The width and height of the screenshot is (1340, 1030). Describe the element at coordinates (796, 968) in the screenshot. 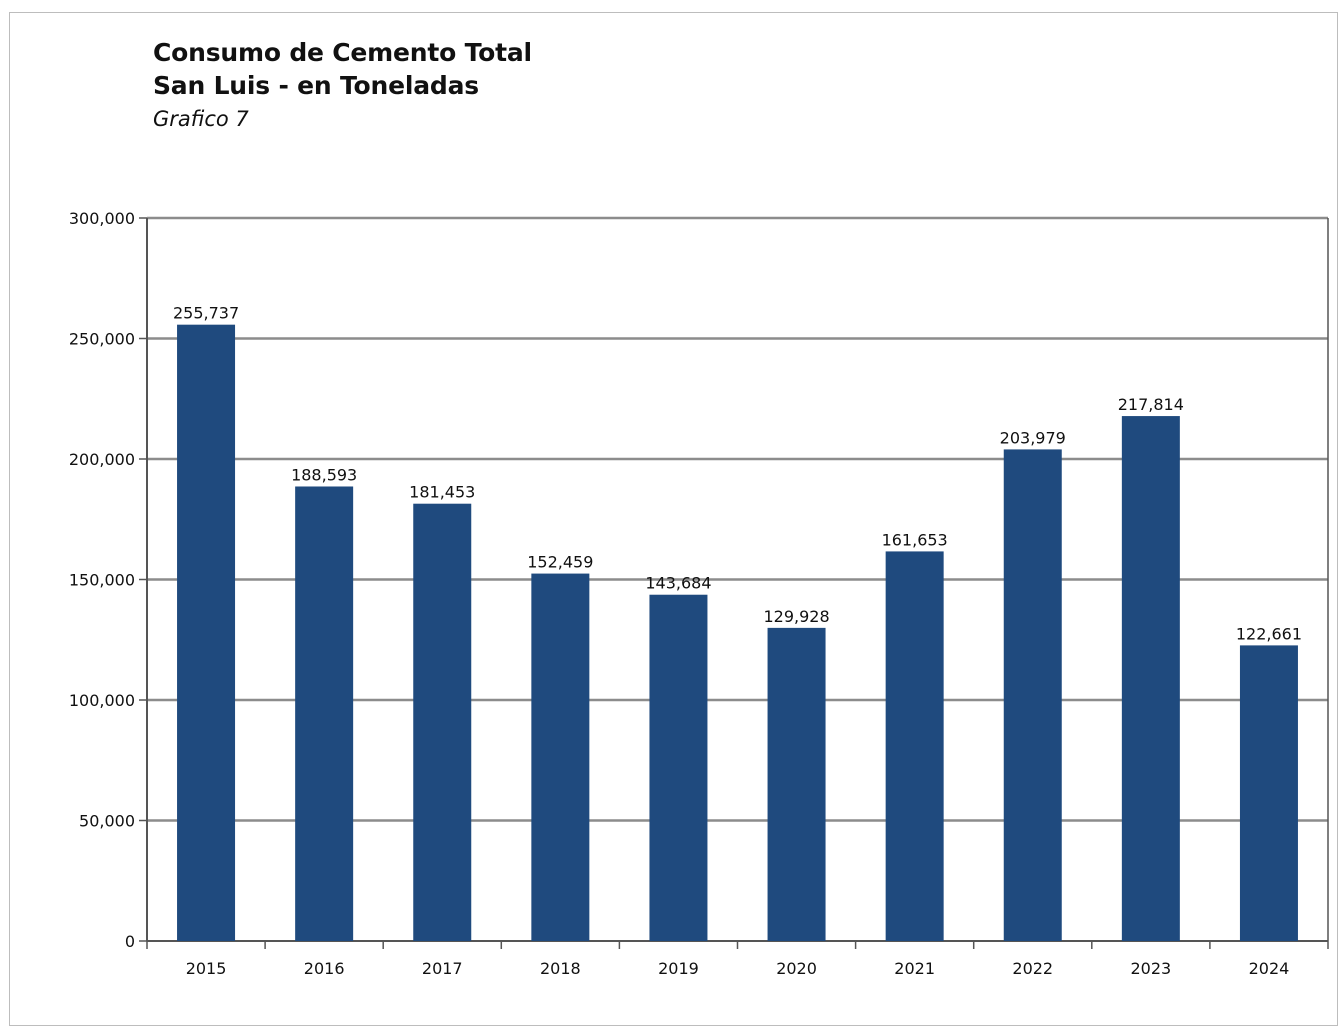

I see `x-tick-label-2020: 2020` at that location.